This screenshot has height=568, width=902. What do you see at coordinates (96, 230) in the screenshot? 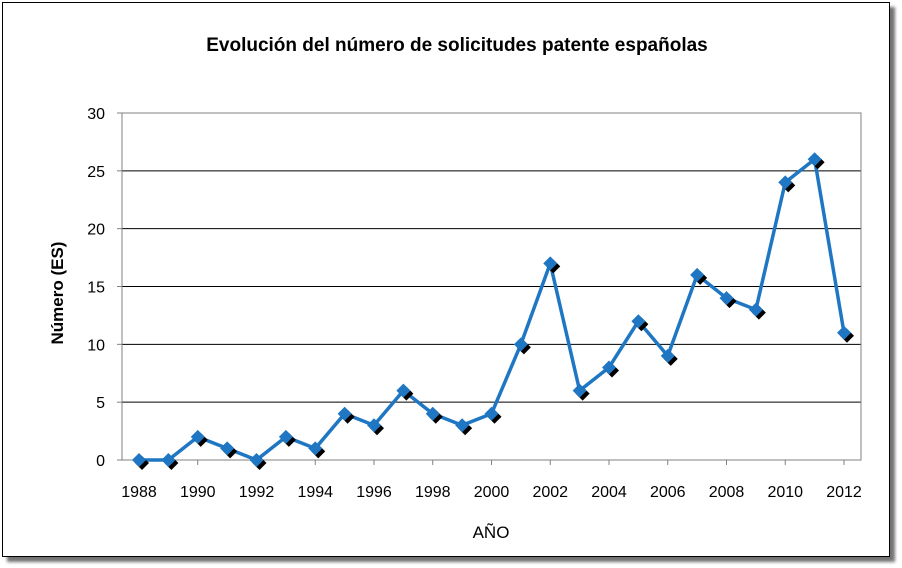
I see `y-tick-label: 20` at bounding box center [96, 230].